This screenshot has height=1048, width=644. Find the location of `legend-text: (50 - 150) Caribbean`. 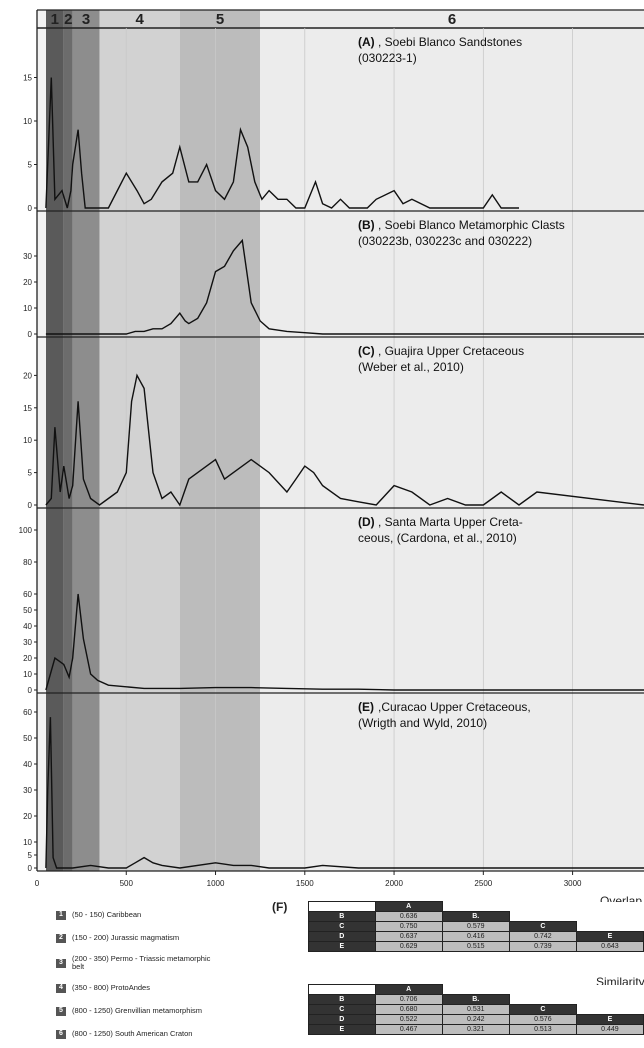

legend-text: (50 - 150) Caribbean is located at coordinates (107, 914).